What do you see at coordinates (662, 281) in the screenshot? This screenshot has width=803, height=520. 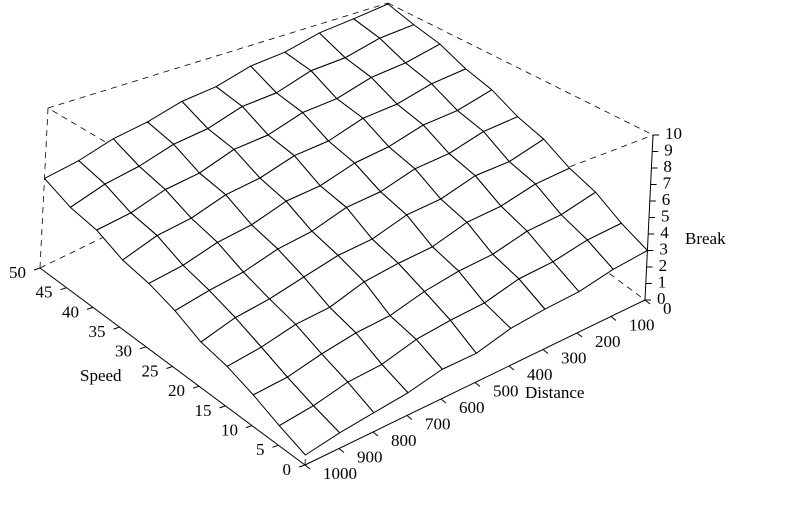 I see `z-tick-label: 1` at bounding box center [662, 281].